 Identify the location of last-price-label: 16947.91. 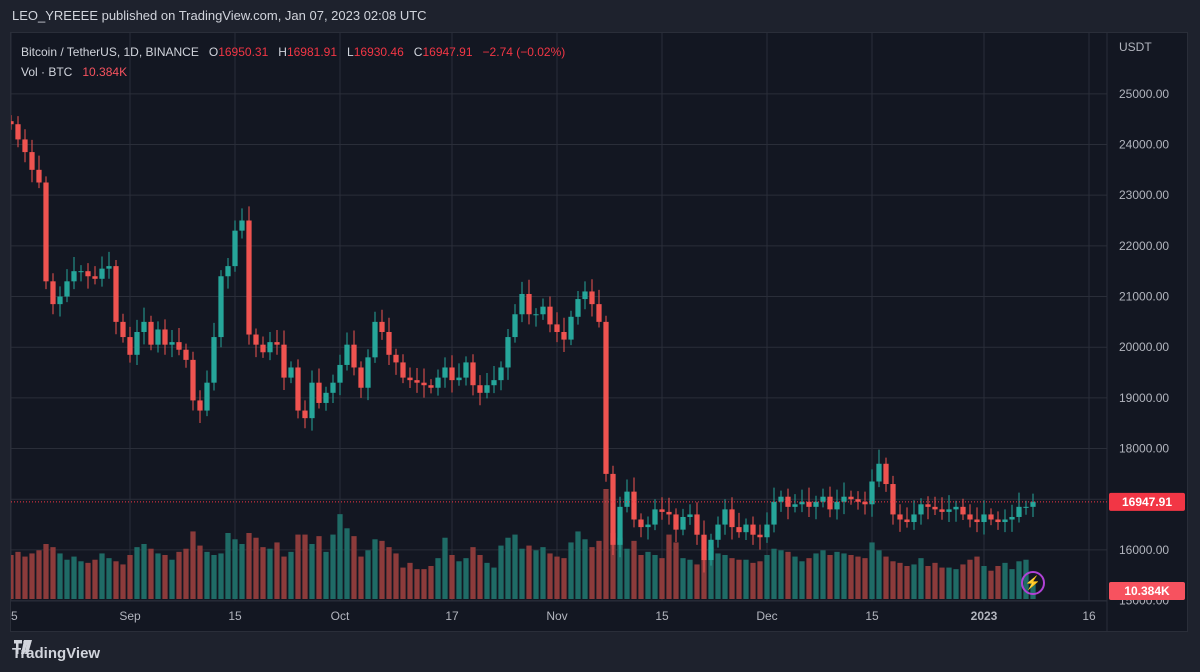
(1147, 502).